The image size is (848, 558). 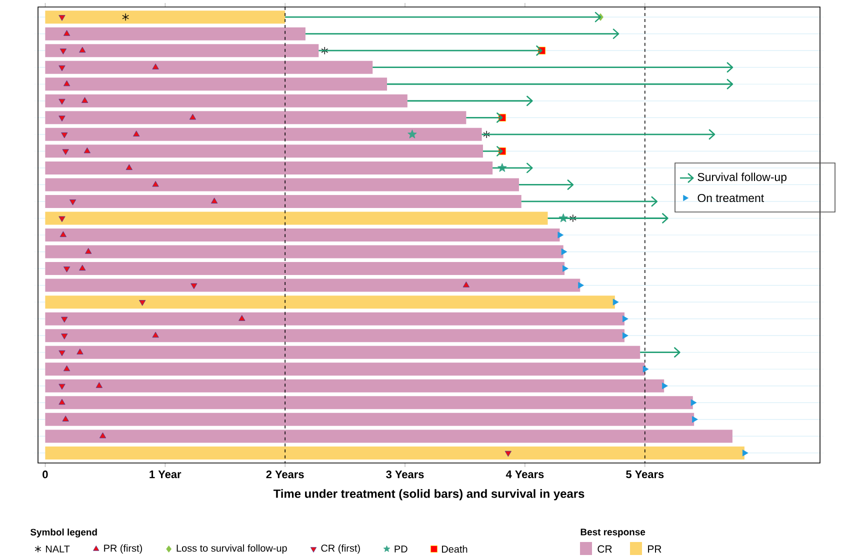 What do you see at coordinates (58, 549) in the screenshot?
I see `legend-label: NALT` at bounding box center [58, 549].